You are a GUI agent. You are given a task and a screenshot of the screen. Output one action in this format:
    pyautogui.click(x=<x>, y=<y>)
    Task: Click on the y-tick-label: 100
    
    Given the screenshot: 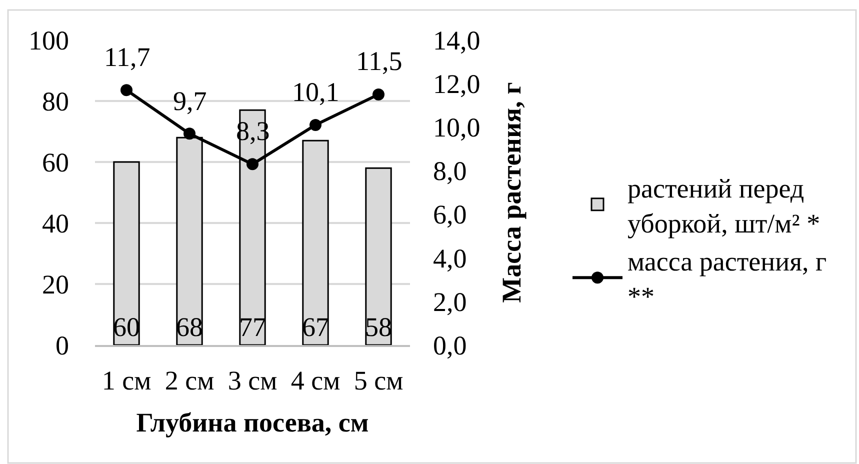 What is the action you would take?
    pyautogui.click(x=48, y=40)
    